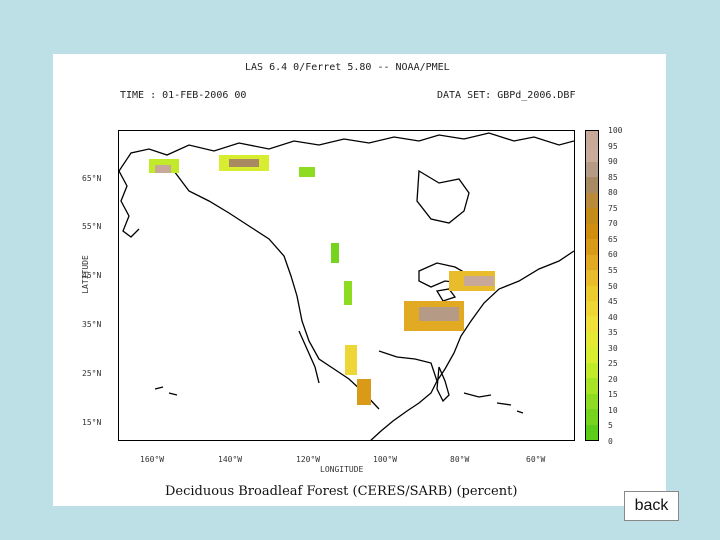 The height and width of the screenshot is (540, 720). What do you see at coordinates (443, 384) in the screenshot?
I see `florida` at bounding box center [443, 384].